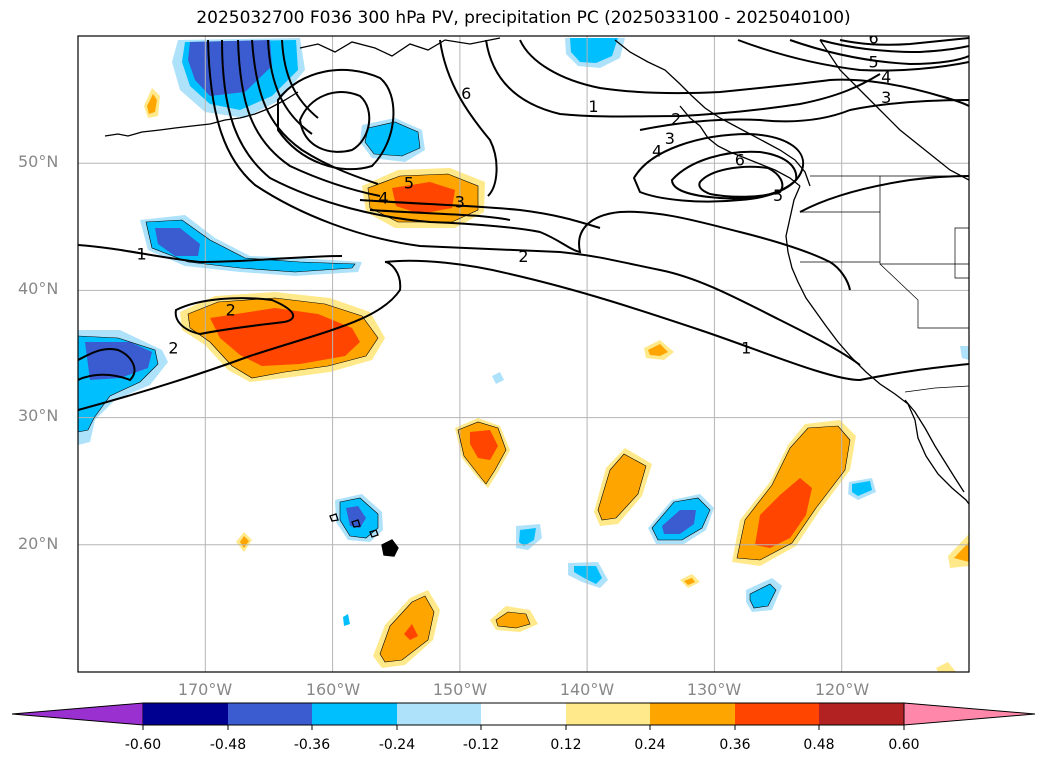  I want to click on hawaii-oahu, so click(356, 523).